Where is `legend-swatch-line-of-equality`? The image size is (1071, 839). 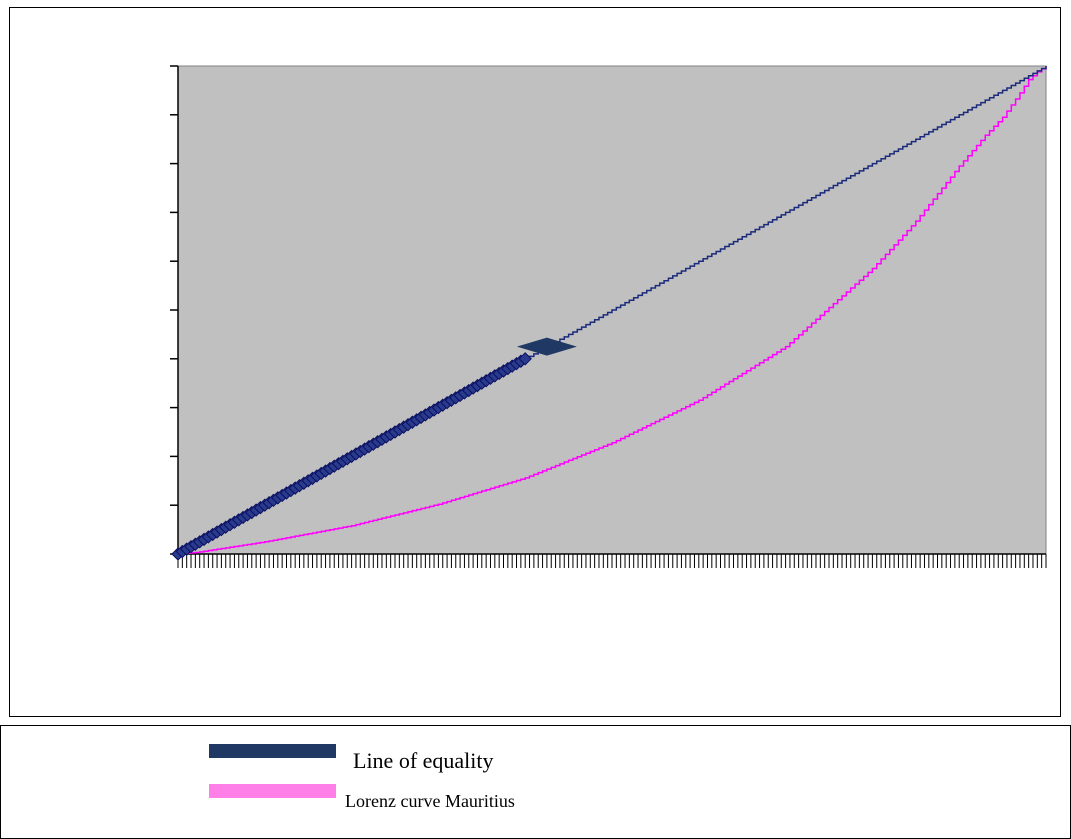
legend-swatch-line-of-equality is located at coordinates (272, 751).